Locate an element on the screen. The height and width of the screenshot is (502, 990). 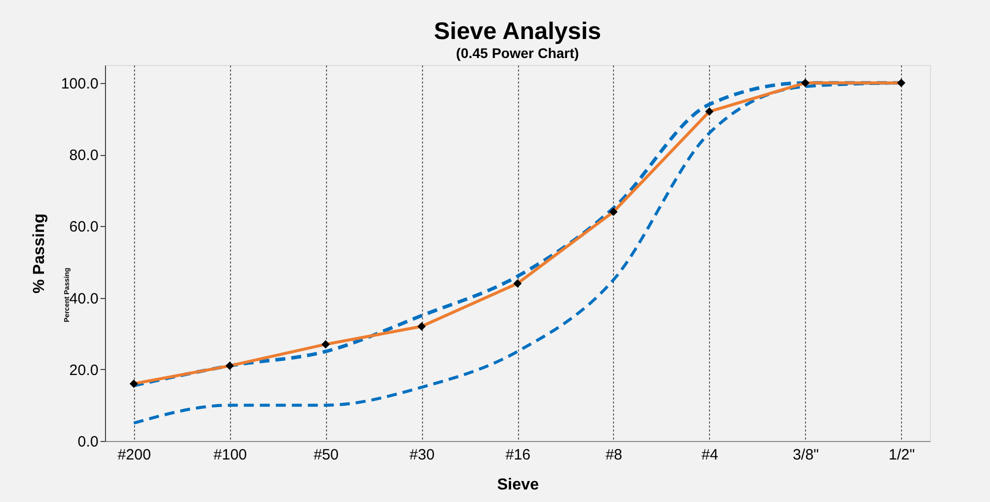
x-tick-label: #4 is located at coordinates (710, 455).